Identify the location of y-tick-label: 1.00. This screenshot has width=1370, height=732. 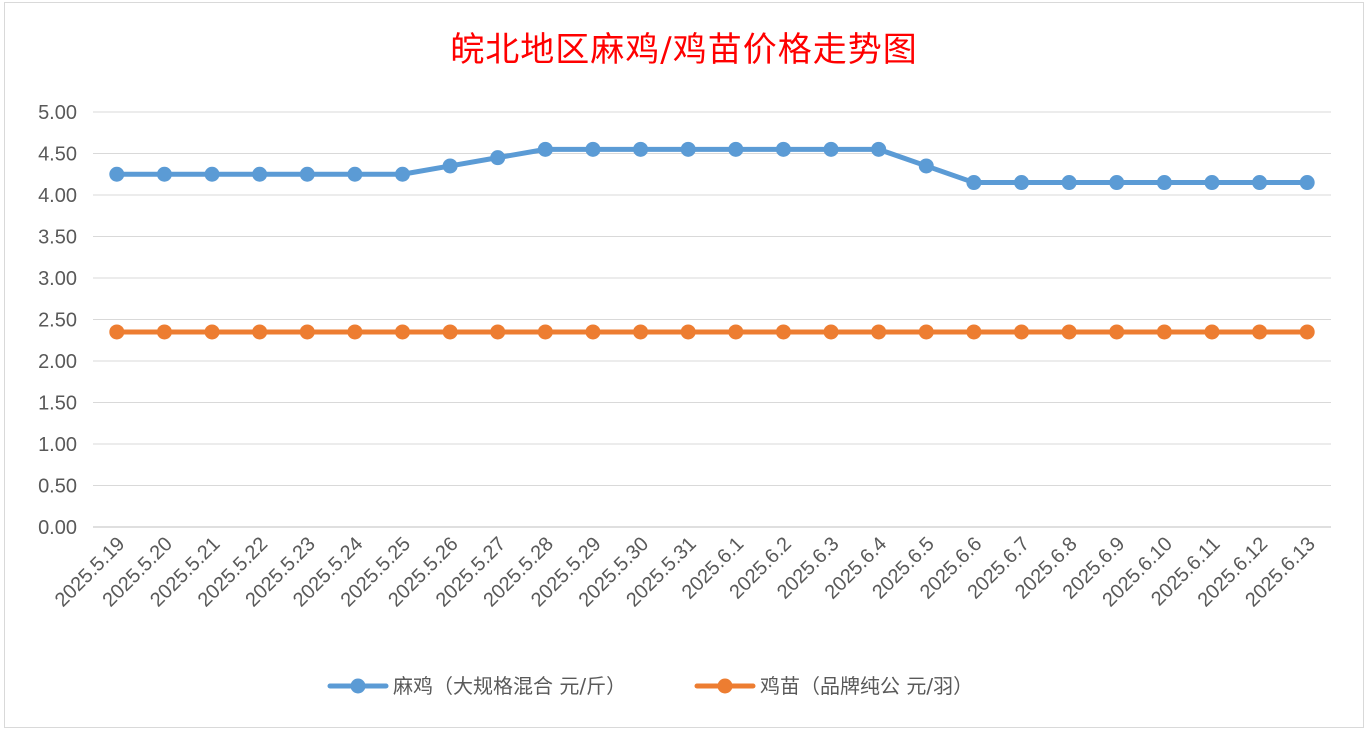
(57, 445).